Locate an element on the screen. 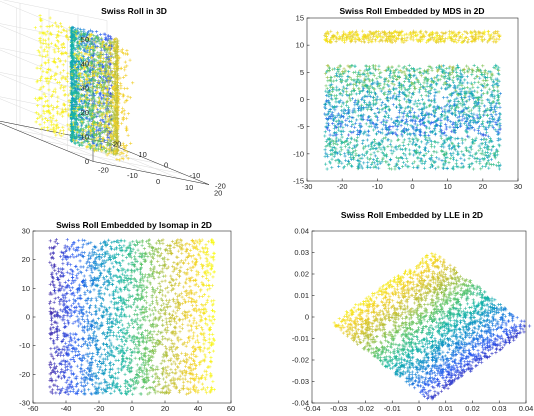 This screenshot has height=416, width=534. ytick-label: 10 is located at coordinates (143, 154).